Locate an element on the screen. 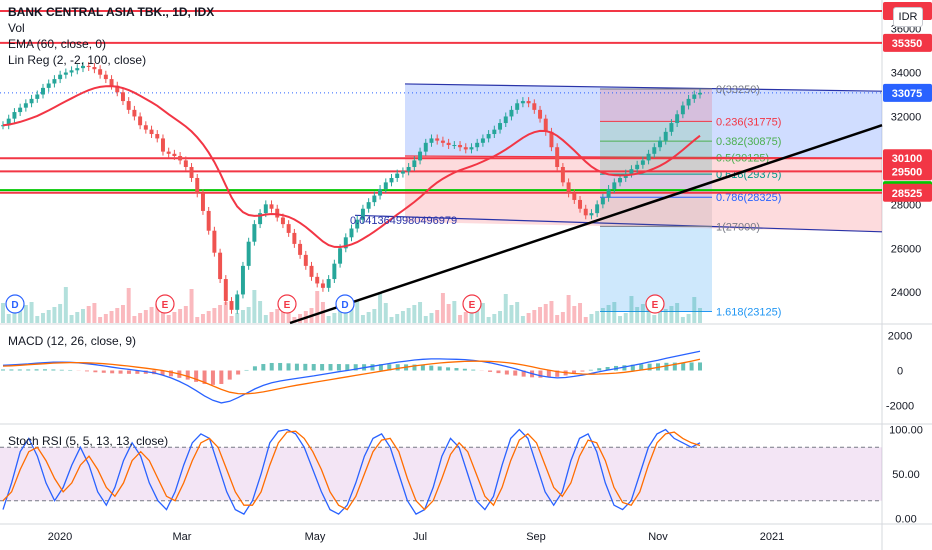 The width and height of the screenshot is (932, 550). regression-upper-line is located at coordinates (643, 87).